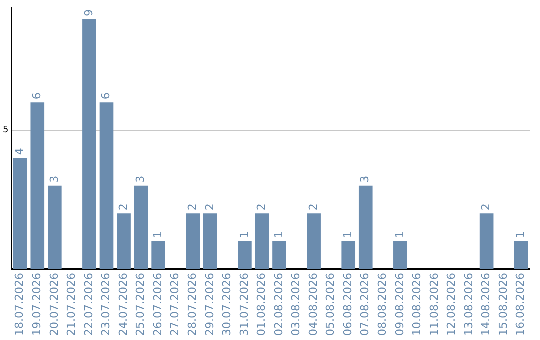 Image resolution: width=540 pixels, height=340 pixels. What do you see at coordinates (89, 304) in the screenshot?
I see `x-tick-label: 22.07.2026` at bounding box center [89, 304].